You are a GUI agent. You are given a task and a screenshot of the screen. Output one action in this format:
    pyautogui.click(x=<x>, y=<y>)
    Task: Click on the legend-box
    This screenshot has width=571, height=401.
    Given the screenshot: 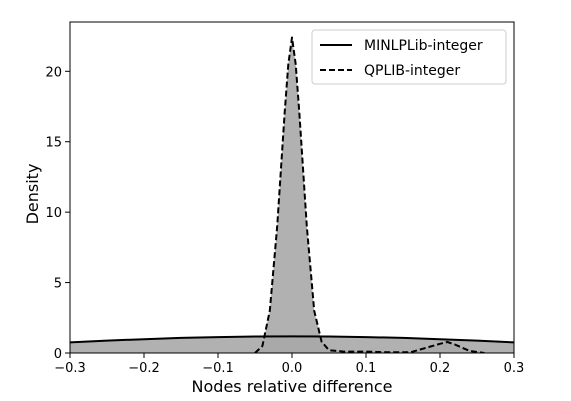 What is the action you would take?
    pyautogui.click(x=409, y=57)
    